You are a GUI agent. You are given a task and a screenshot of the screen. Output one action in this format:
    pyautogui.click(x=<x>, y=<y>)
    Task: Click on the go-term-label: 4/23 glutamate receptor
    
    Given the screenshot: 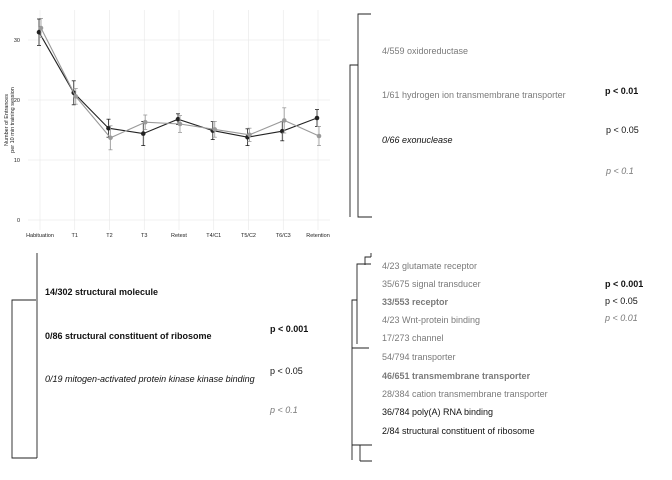 What is the action you would take?
    pyautogui.click(x=429, y=266)
    